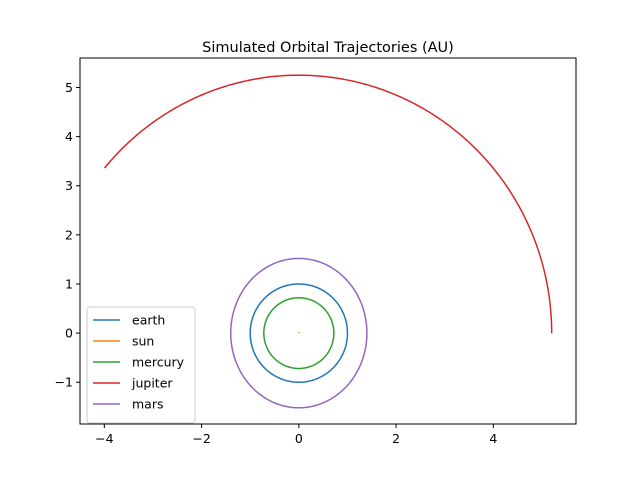  What do you see at coordinates (69, 333) in the screenshot?
I see `y-tick-label: 0` at bounding box center [69, 333].